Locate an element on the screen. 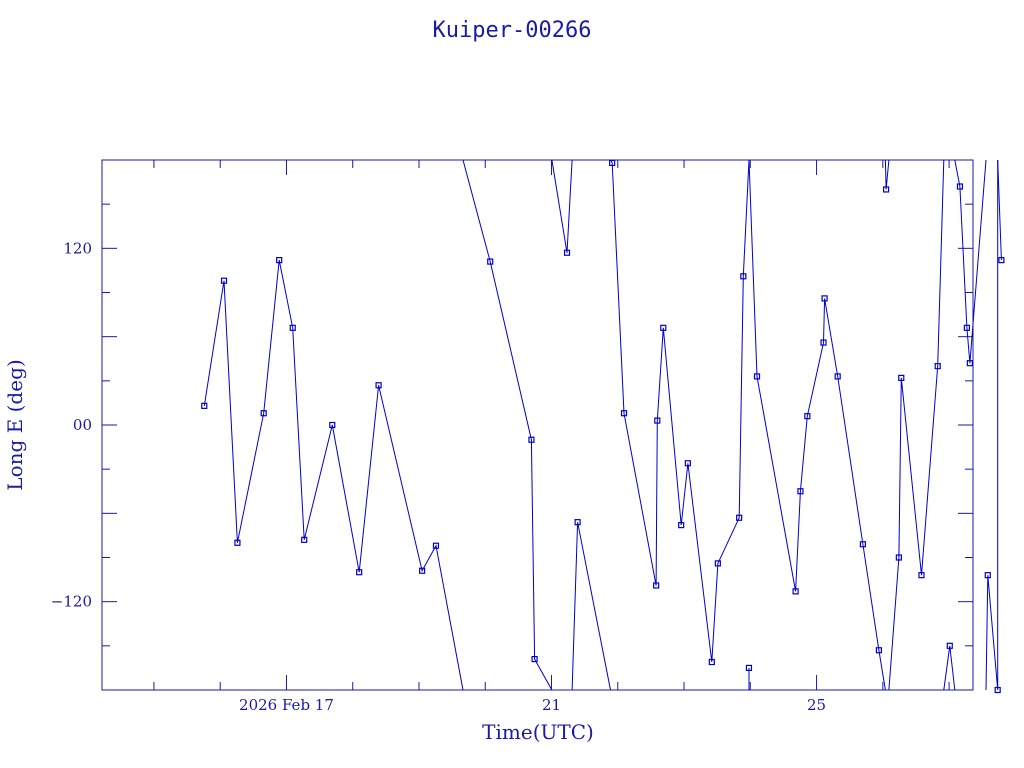 The height and width of the screenshot is (768, 1024). y-tick-label: −120 is located at coordinates (71, 602).